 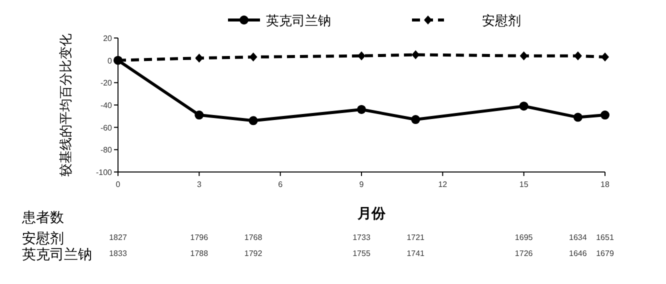 What do you see at coordinates (524, 237) in the screenshot?
I see `text: 1695` at bounding box center [524, 237].